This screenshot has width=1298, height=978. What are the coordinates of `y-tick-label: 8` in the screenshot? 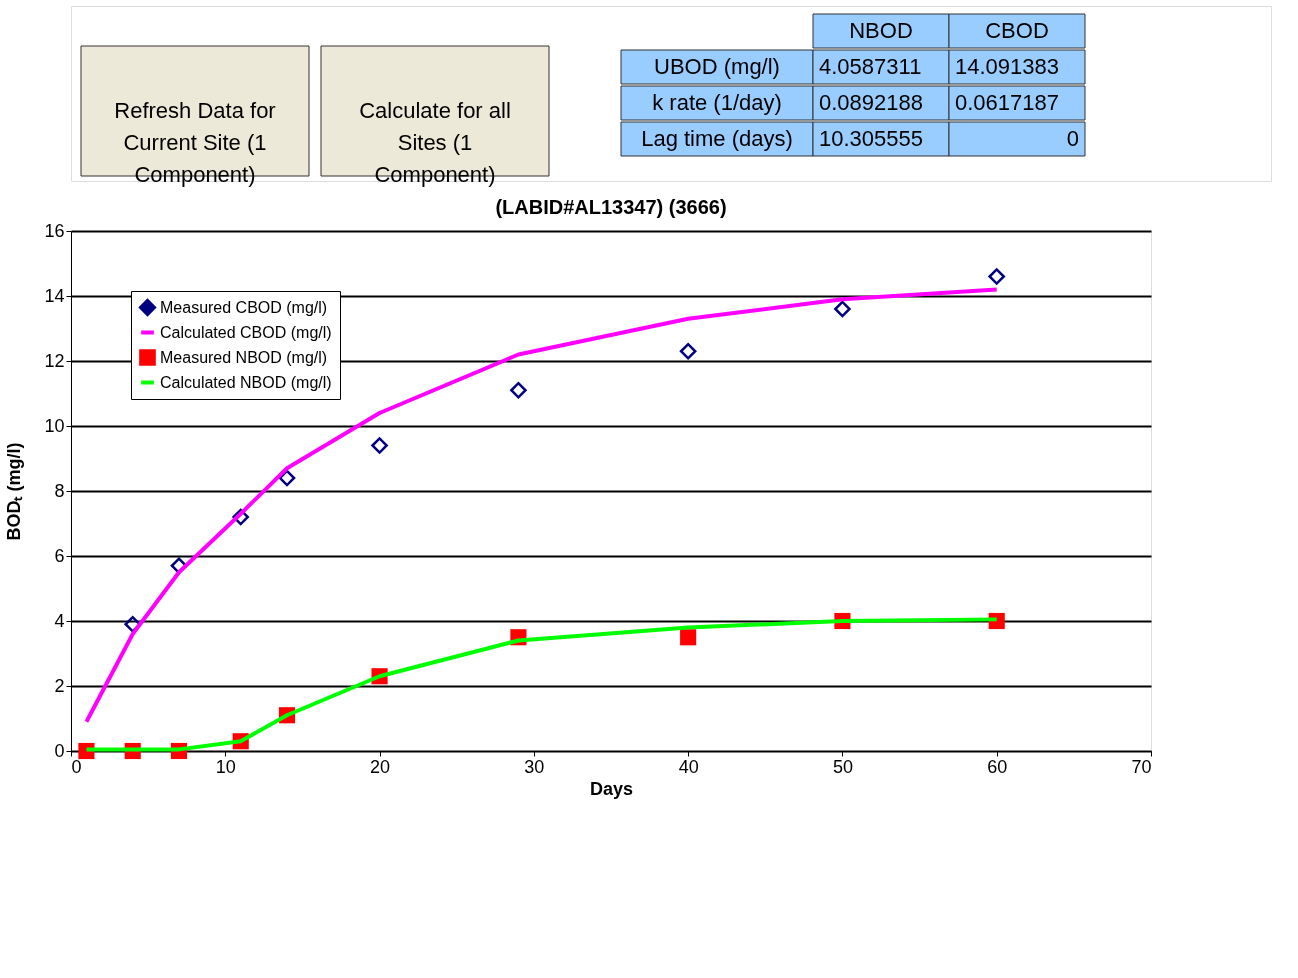 It's located at (59, 490).